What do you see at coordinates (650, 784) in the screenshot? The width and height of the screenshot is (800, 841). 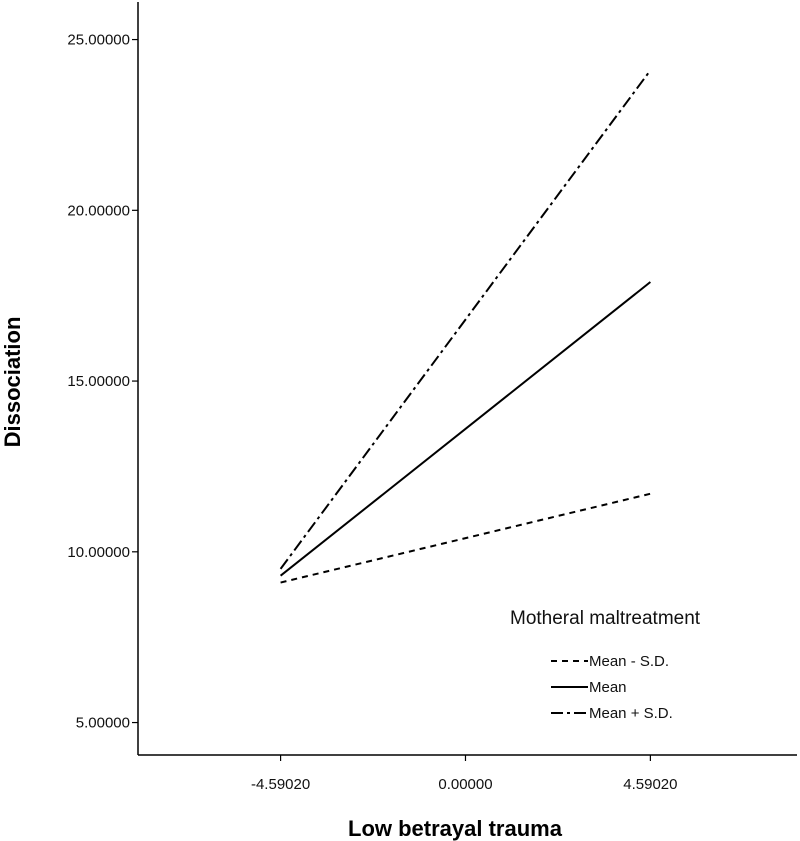 I see `x-tick-label: 4.59020` at bounding box center [650, 784].